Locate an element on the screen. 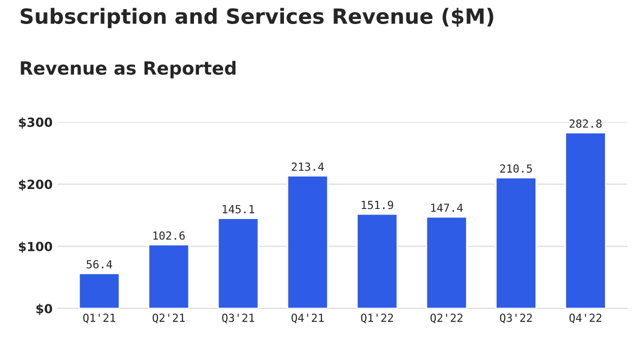 Image resolution: width=640 pixels, height=339 pixels. y-tick-label: $0 is located at coordinates (44, 310).